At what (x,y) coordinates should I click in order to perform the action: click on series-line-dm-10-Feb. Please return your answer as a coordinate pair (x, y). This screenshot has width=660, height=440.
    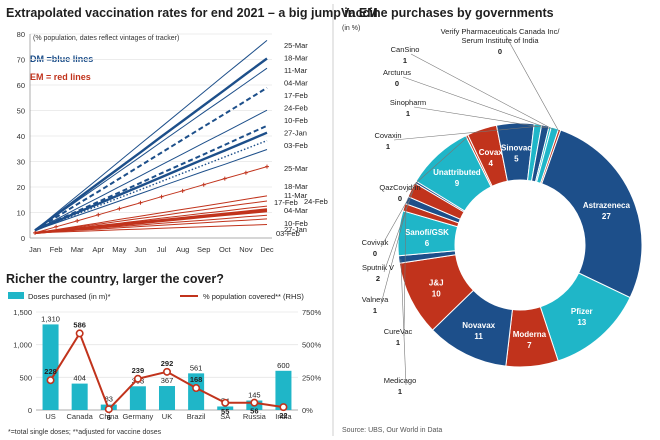
    Looking at the image, I should click on (151, 181).